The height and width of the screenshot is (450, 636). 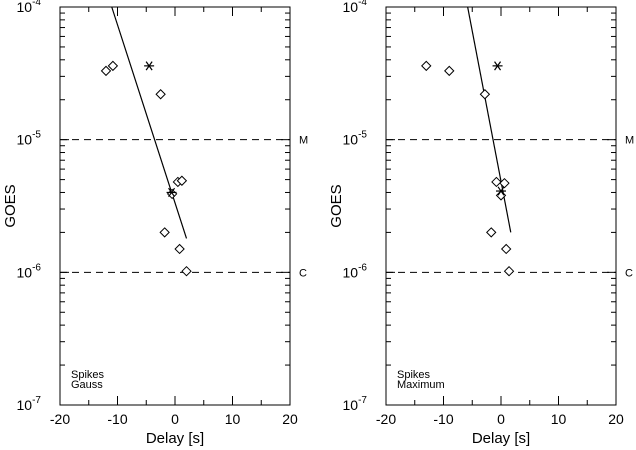 I want to click on annotation-line: Gauss, so click(x=87, y=385).